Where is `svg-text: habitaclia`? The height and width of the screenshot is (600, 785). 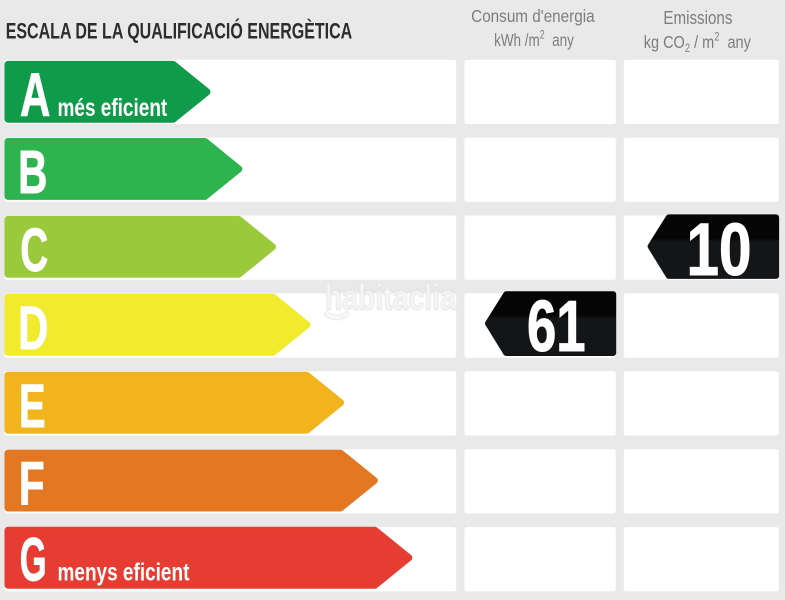
svg-text: habitaclia is located at coordinates (391, 298).